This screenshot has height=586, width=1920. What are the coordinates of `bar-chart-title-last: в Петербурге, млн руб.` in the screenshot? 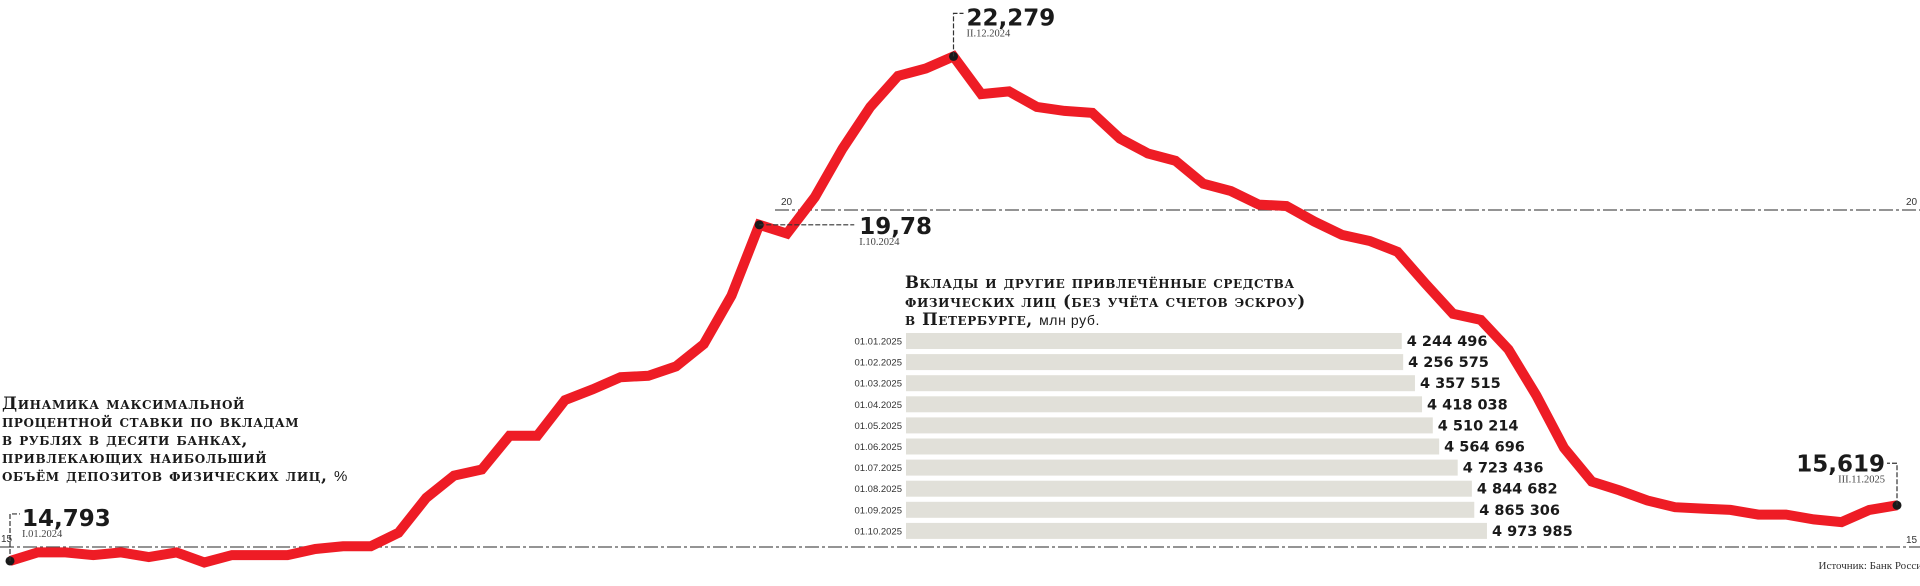 It's located at (1105, 320).